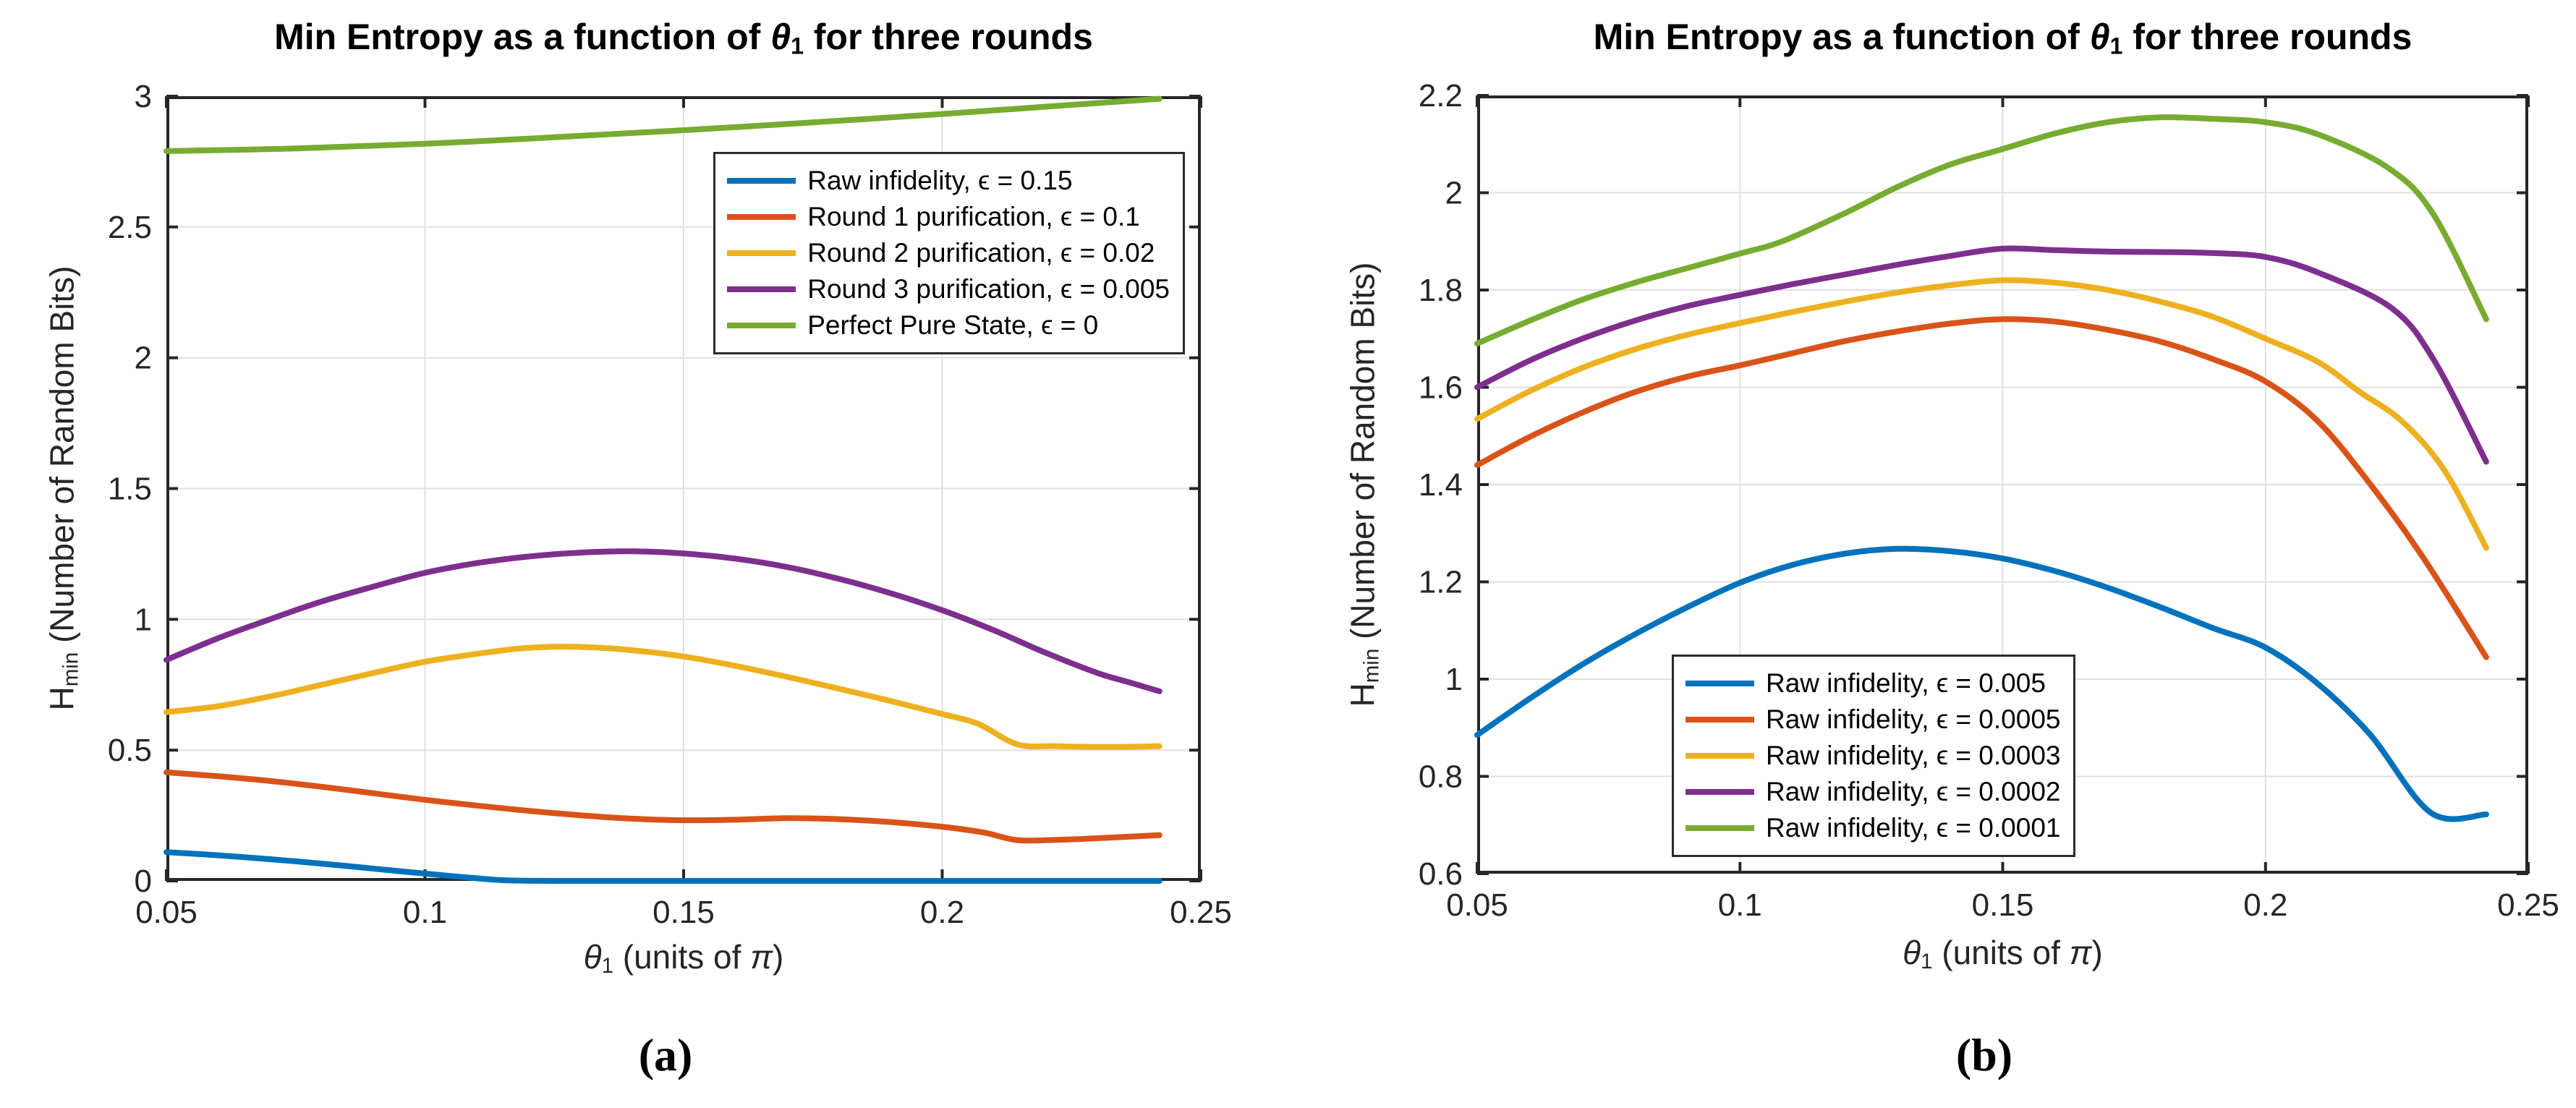  Describe the element at coordinates (1984, 1055) in the screenshot. I see `caption-b: (b)` at that location.